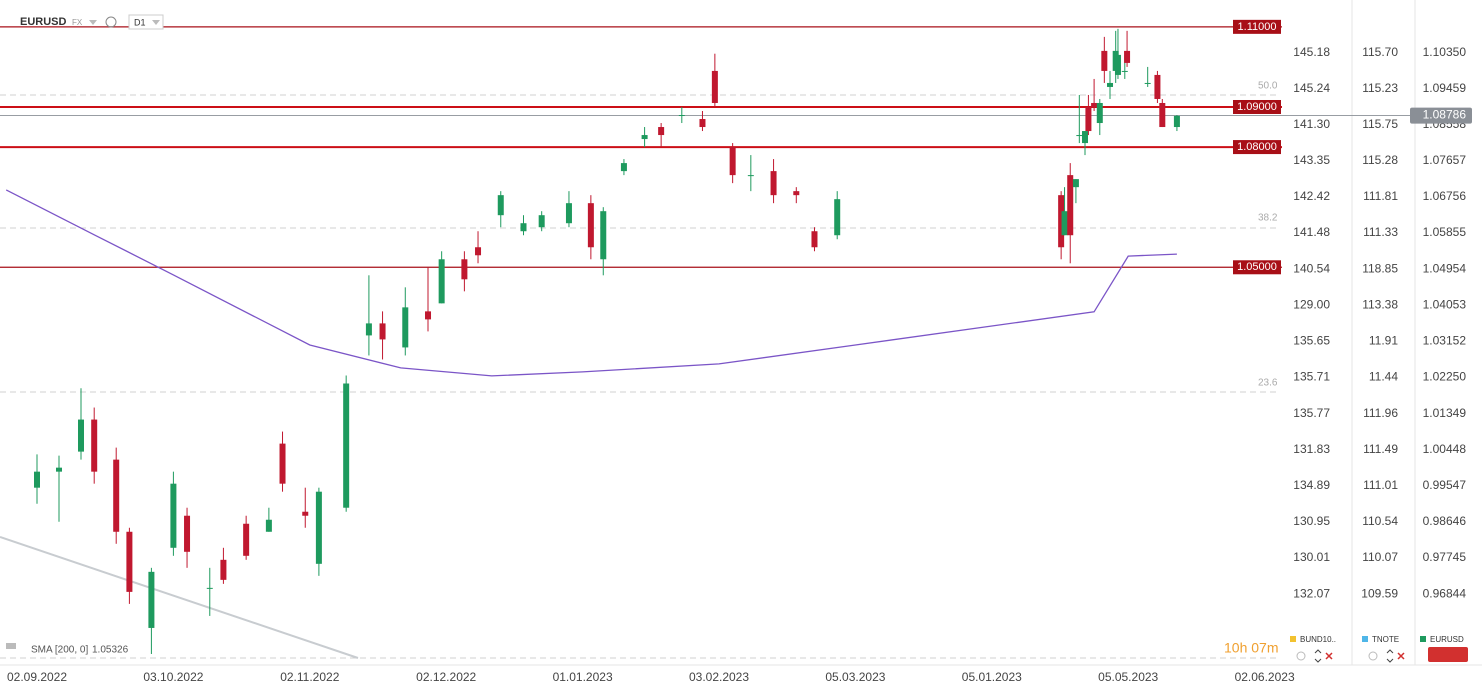 The image size is (1482, 694). I want to click on y-tick-label: 0.98646, so click(1445, 521).